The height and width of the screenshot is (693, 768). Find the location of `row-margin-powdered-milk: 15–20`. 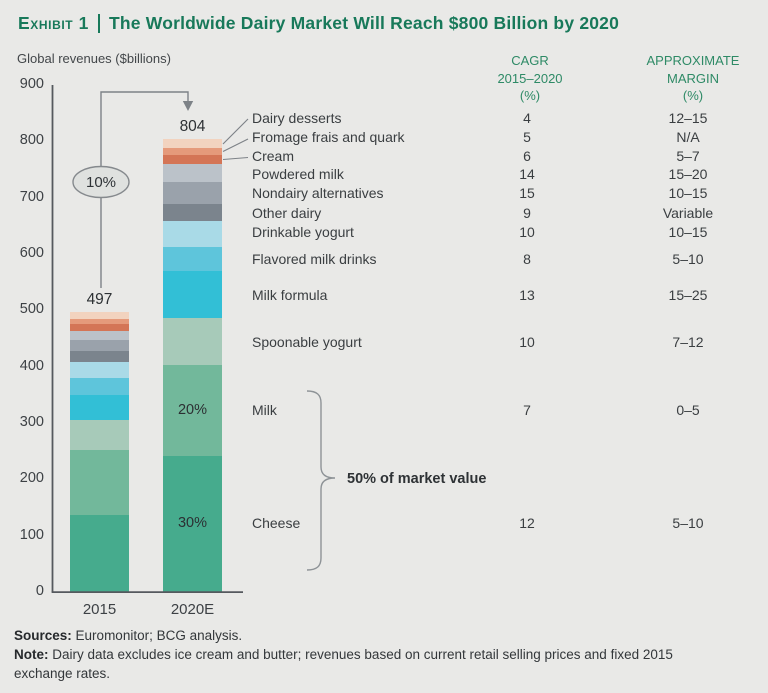

row-margin-powdered-milk: 15–20 is located at coordinates (688, 174).